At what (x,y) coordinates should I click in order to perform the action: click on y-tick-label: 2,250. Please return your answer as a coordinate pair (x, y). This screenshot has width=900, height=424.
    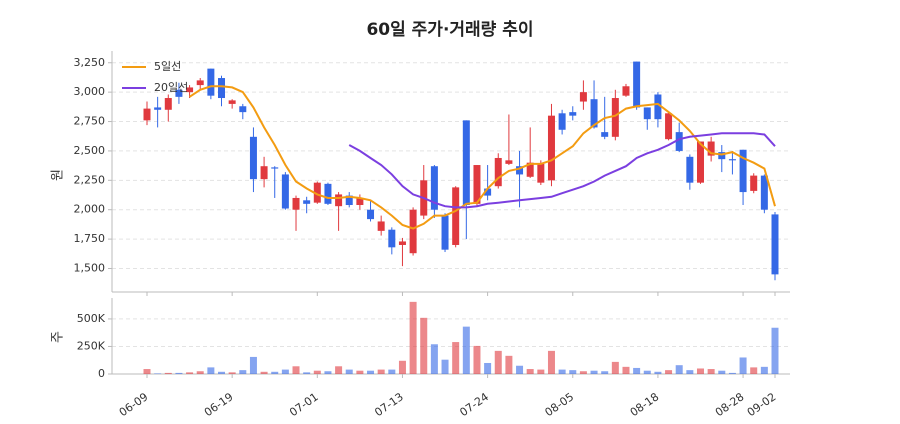
    Looking at the image, I should click on (90, 179).